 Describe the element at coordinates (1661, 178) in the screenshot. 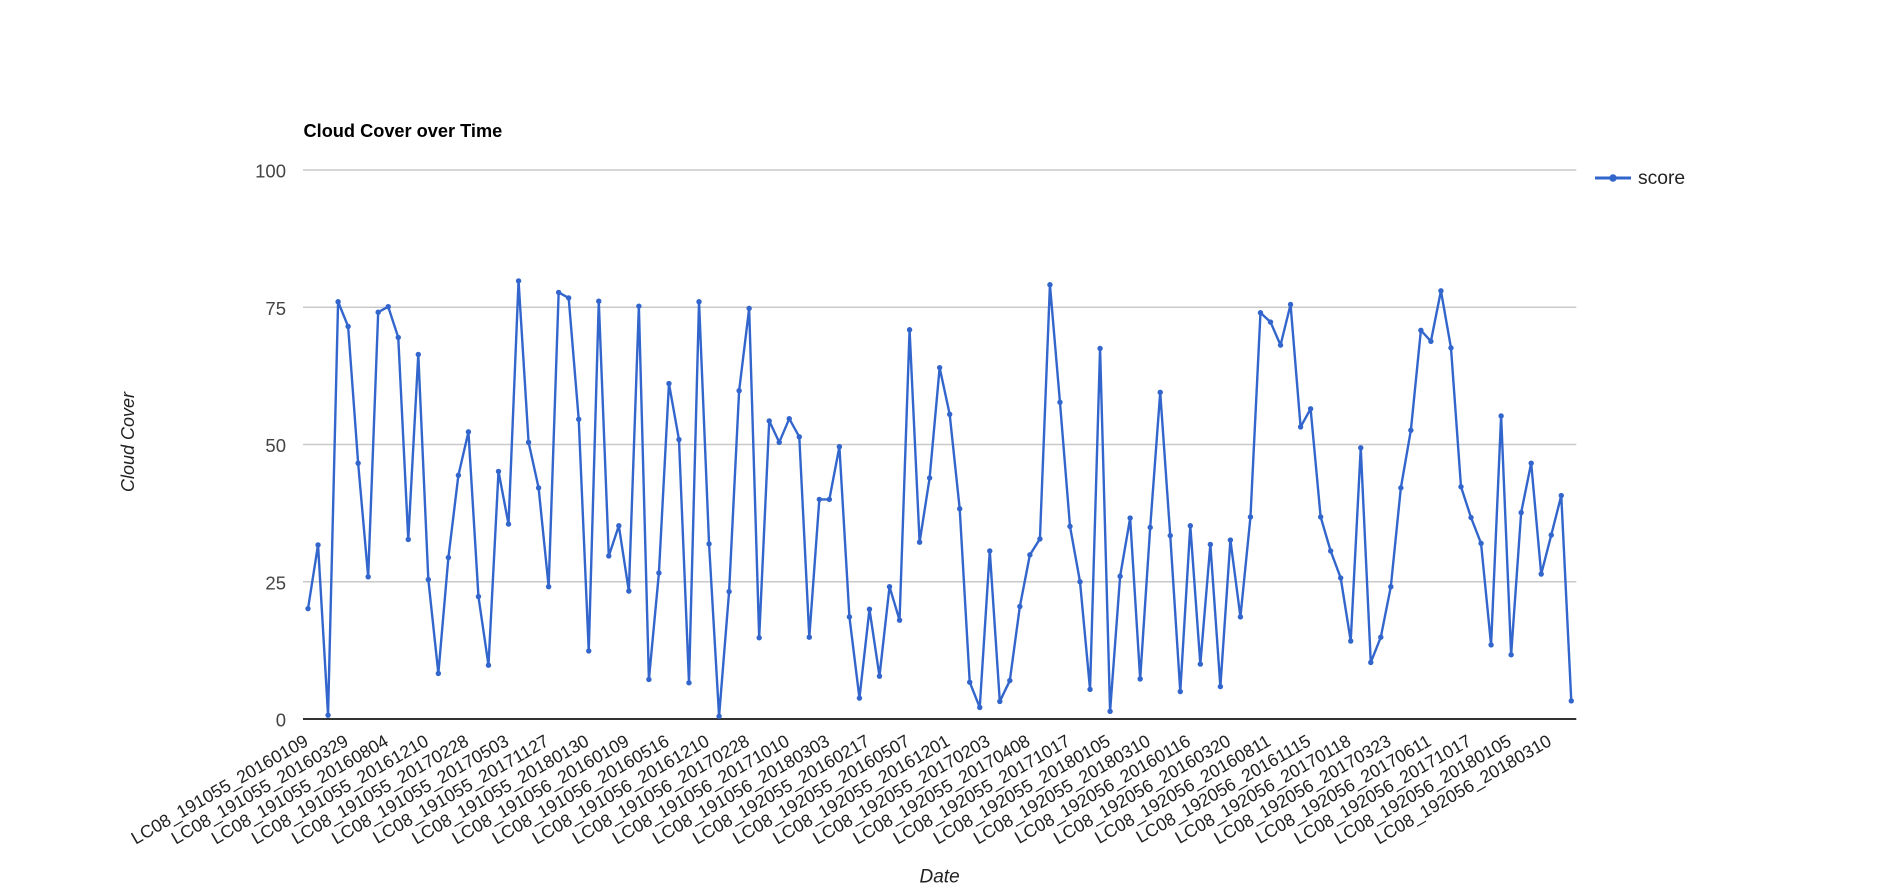

I see `svg-text: score` at that location.